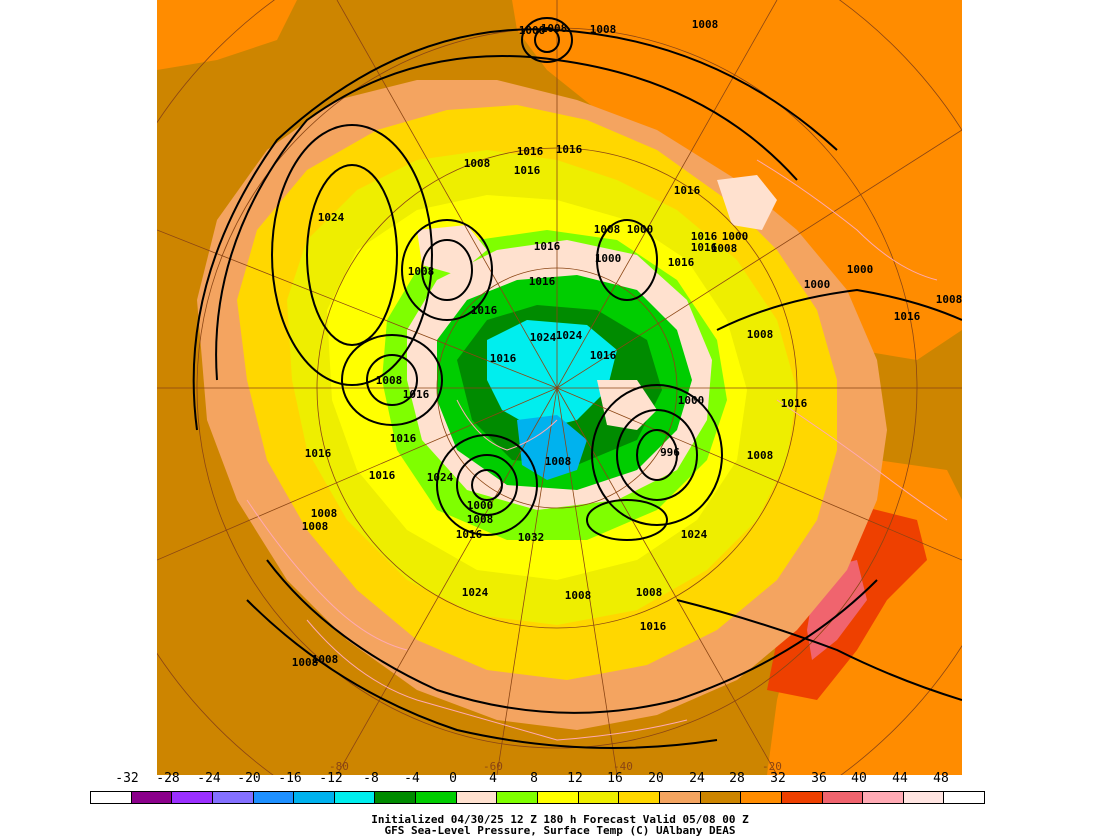 This screenshot has width=1120, height=840. What do you see at coordinates (531, 537) in the screenshot?
I see `isobar-label: 1032` at bounding box center [531, 537].